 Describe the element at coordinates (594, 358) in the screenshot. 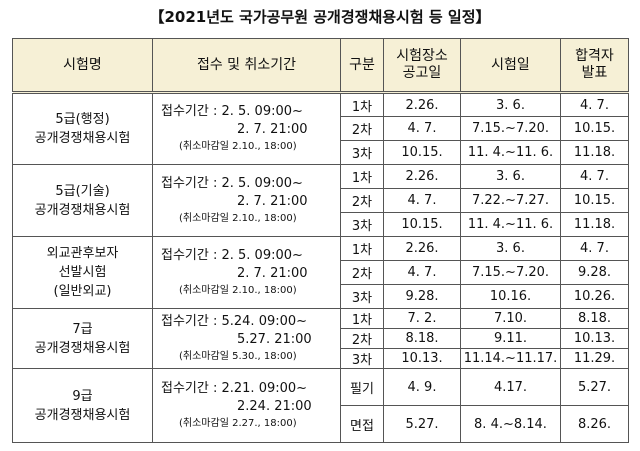

I see `schedule-cell: 11.29.` at that location.